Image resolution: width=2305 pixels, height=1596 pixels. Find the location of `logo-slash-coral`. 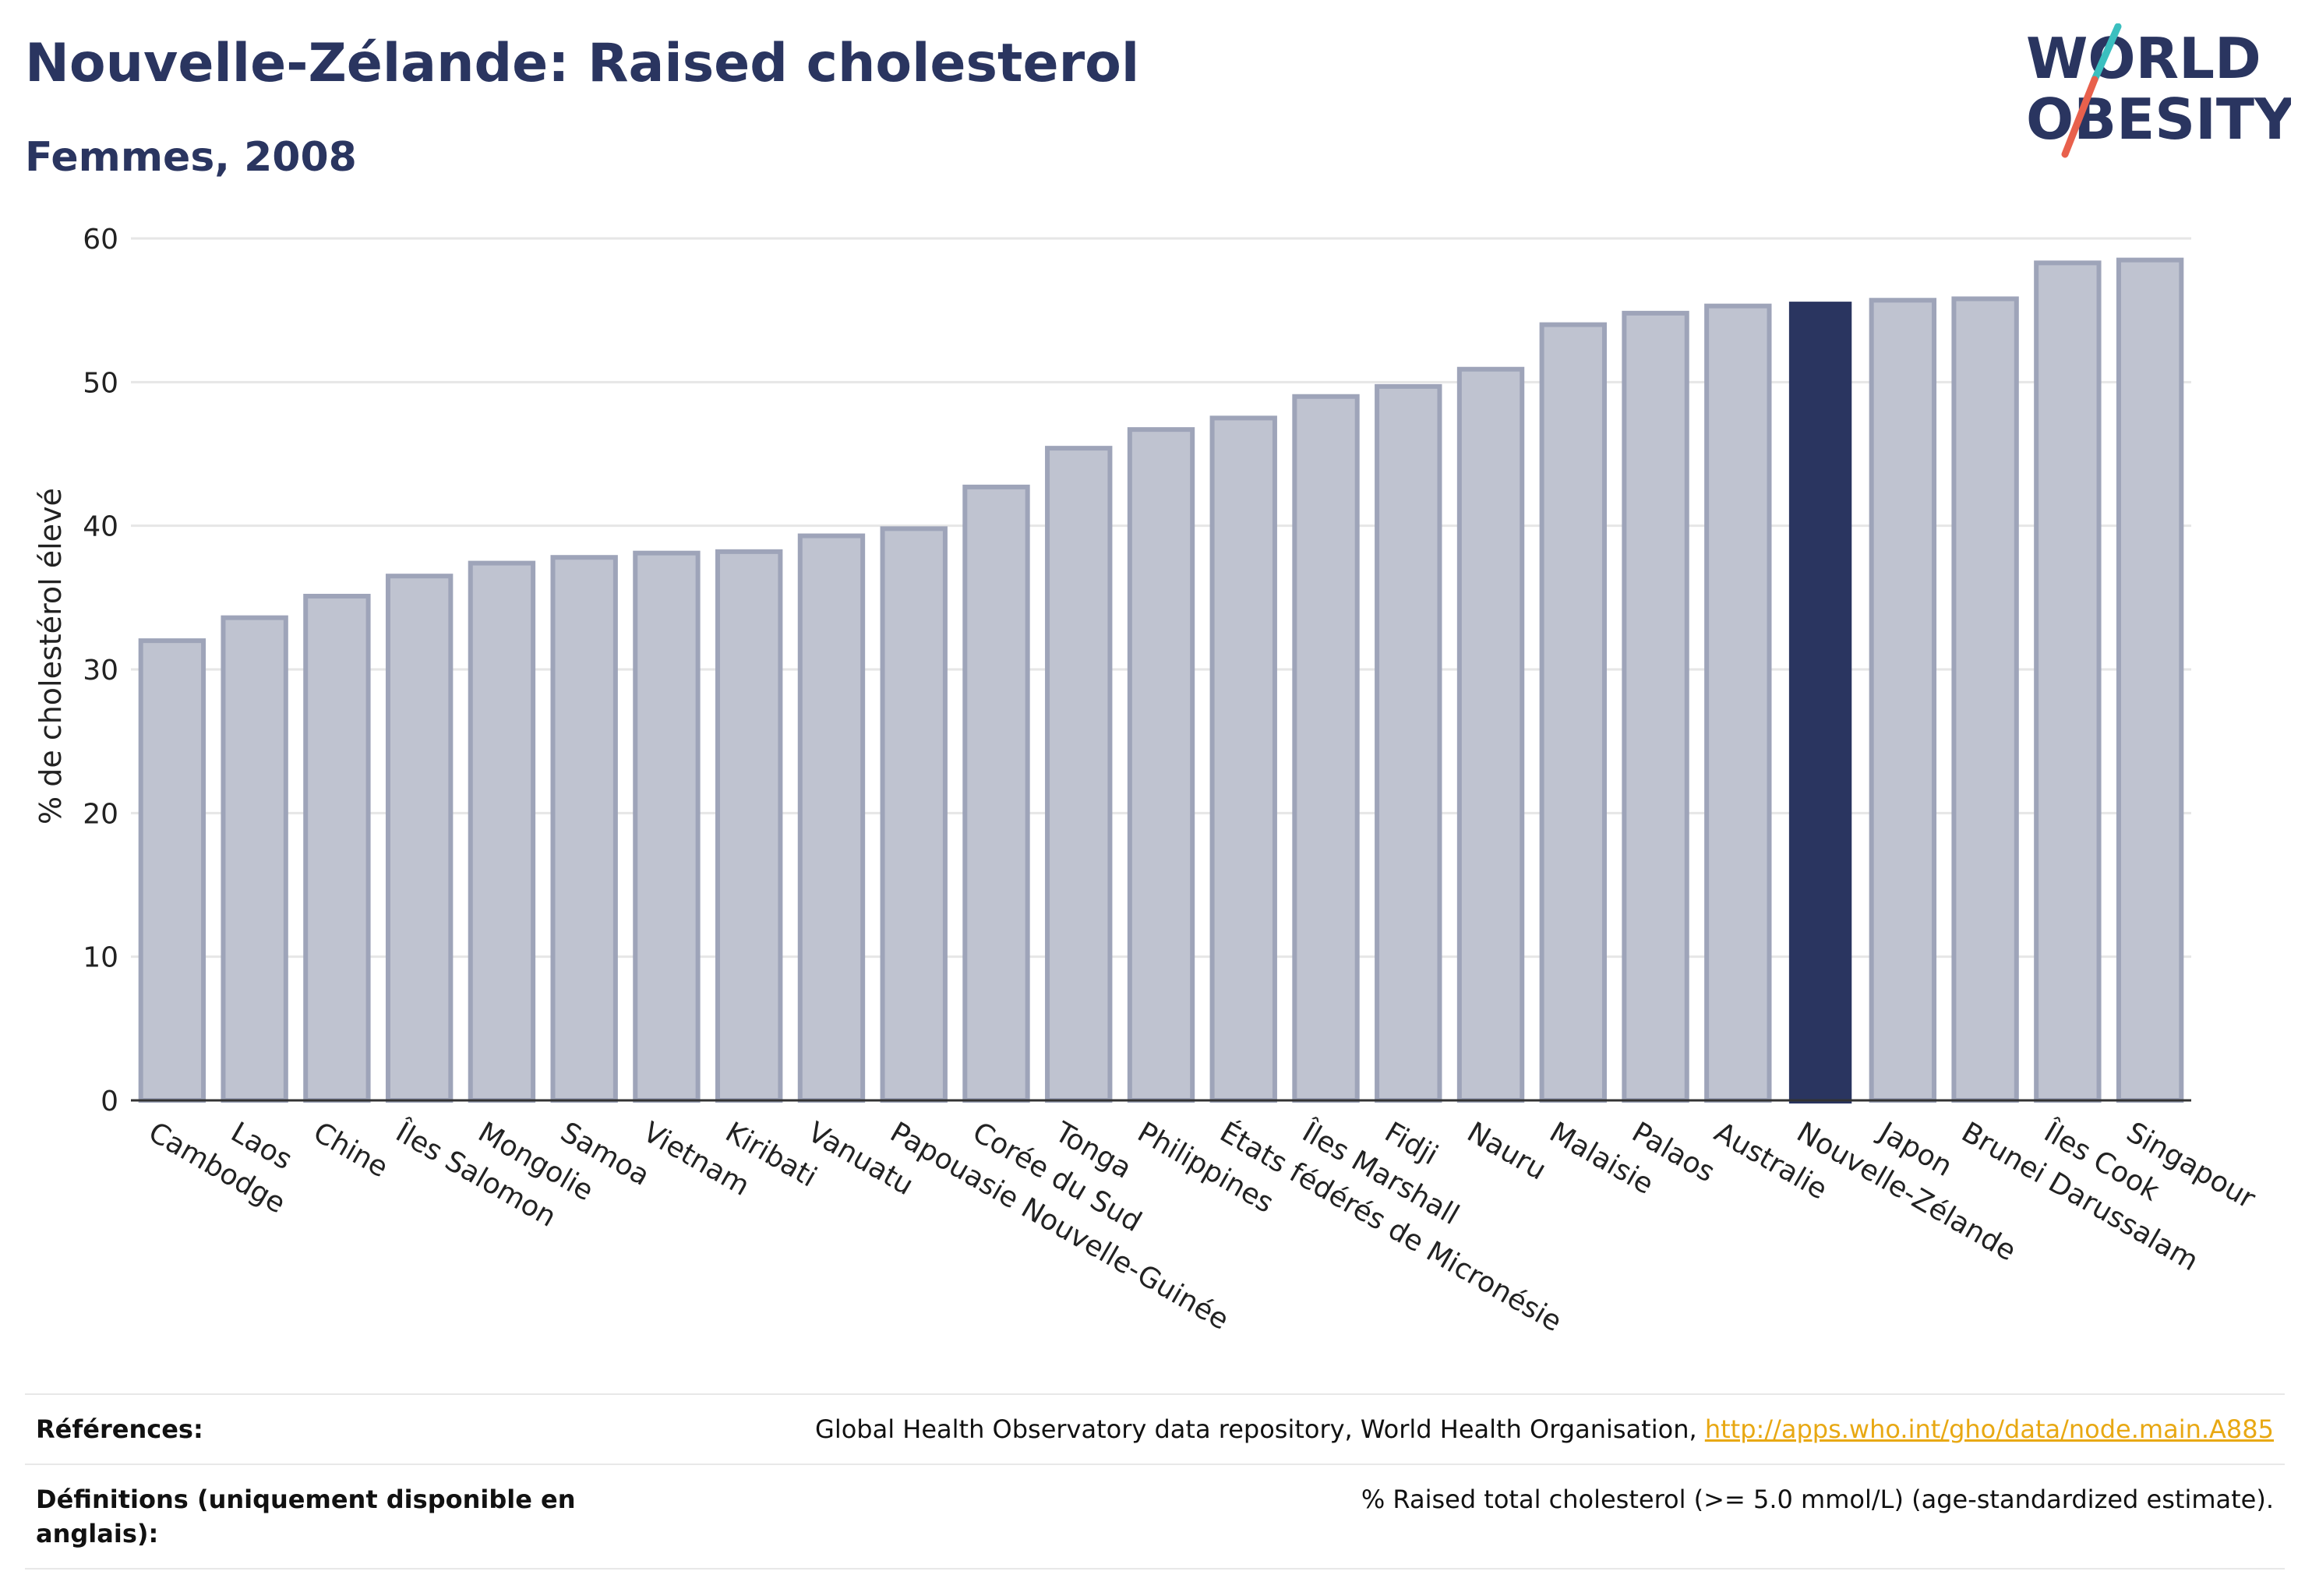

logo-slash-coral is located at coordinates (2080, 117).